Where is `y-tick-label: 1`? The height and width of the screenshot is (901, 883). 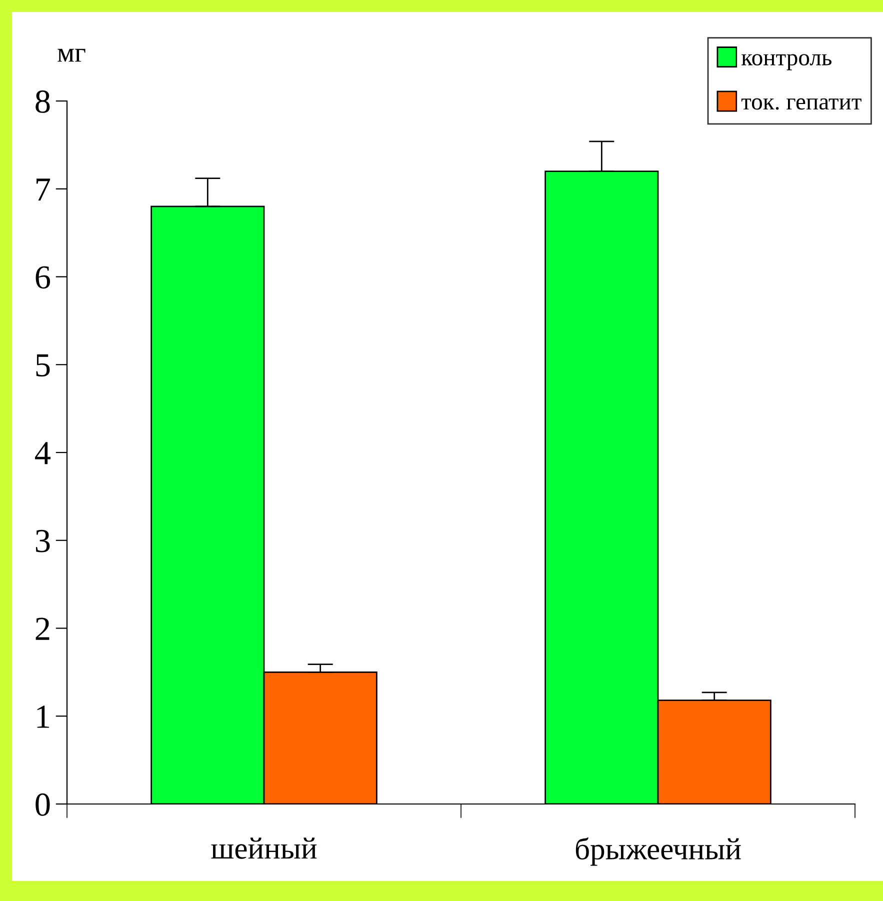 y-tick-label: 1 is located at coordinates (43, 717).